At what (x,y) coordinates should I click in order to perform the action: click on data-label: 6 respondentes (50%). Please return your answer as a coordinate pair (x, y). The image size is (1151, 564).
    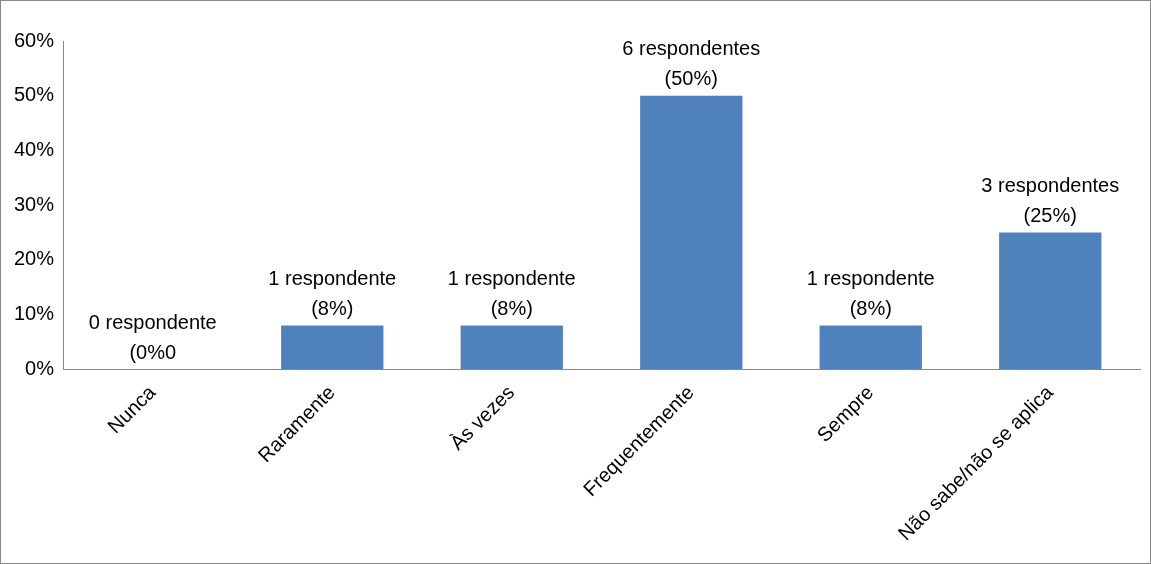
    Looking at the image, I should click on (691, 63).